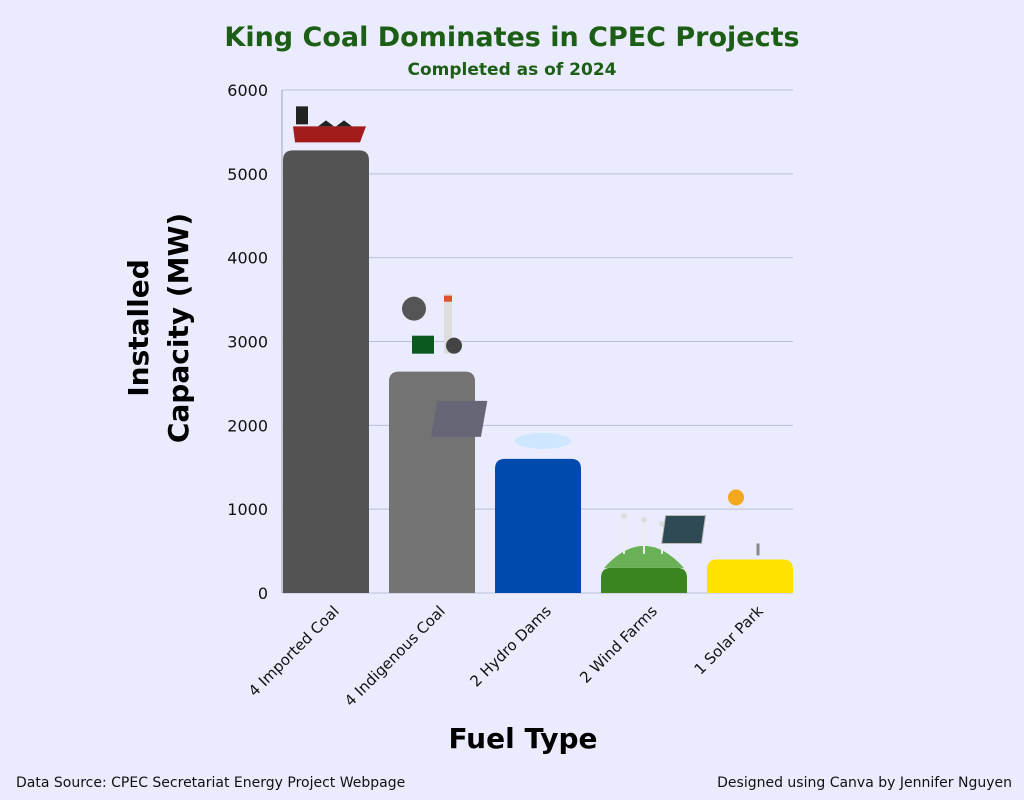 The width and height of the screenshot is (1024, 800). I want to click on y-tick-label: 6000, so click(247, 90).